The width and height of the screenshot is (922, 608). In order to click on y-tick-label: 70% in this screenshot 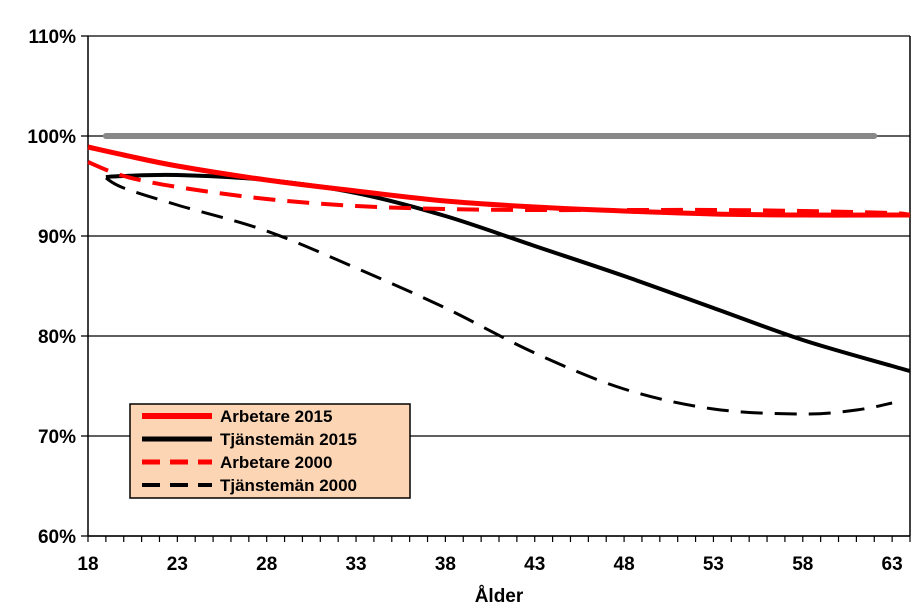, I will do `click(57, 437)`.